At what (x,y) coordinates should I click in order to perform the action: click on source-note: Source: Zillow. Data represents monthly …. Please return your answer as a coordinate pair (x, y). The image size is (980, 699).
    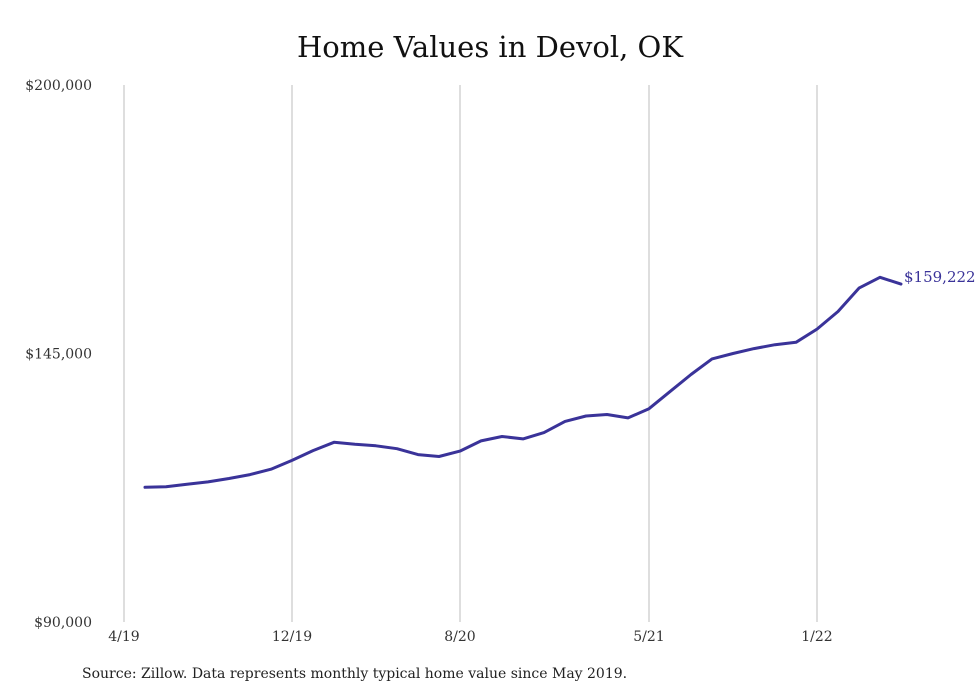
    Looking at the image, I should click on (355, 674).